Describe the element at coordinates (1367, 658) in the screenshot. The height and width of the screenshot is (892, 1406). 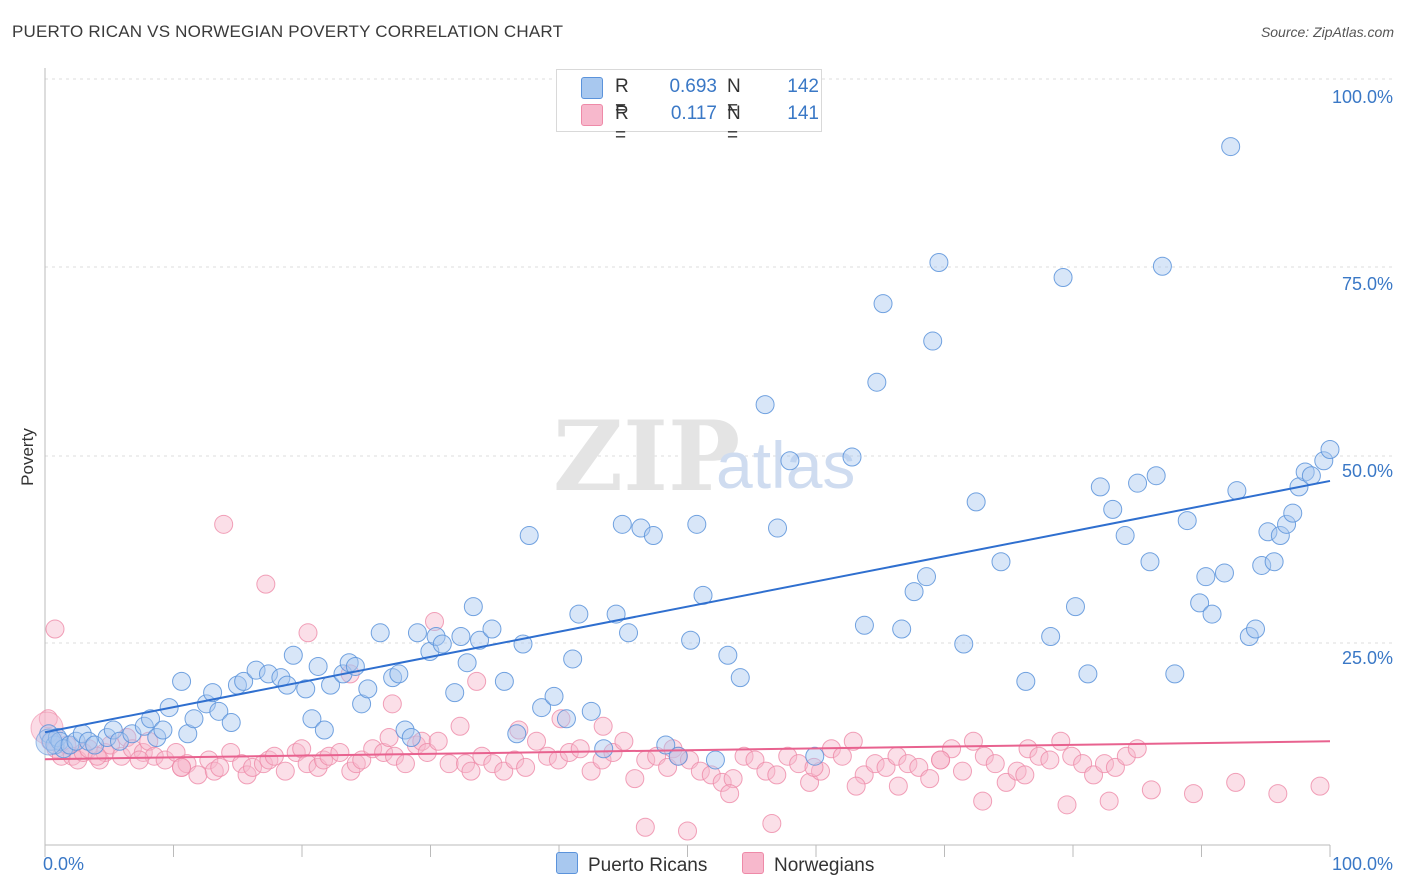
I see `y-tick-label: 25.0%` at that location.